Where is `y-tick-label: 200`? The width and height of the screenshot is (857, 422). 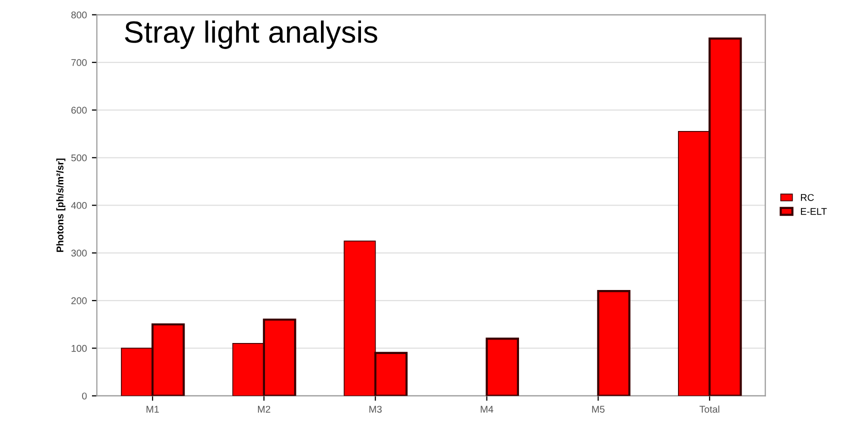
y-tick-label: 200 is located at coordinates (79, 300).